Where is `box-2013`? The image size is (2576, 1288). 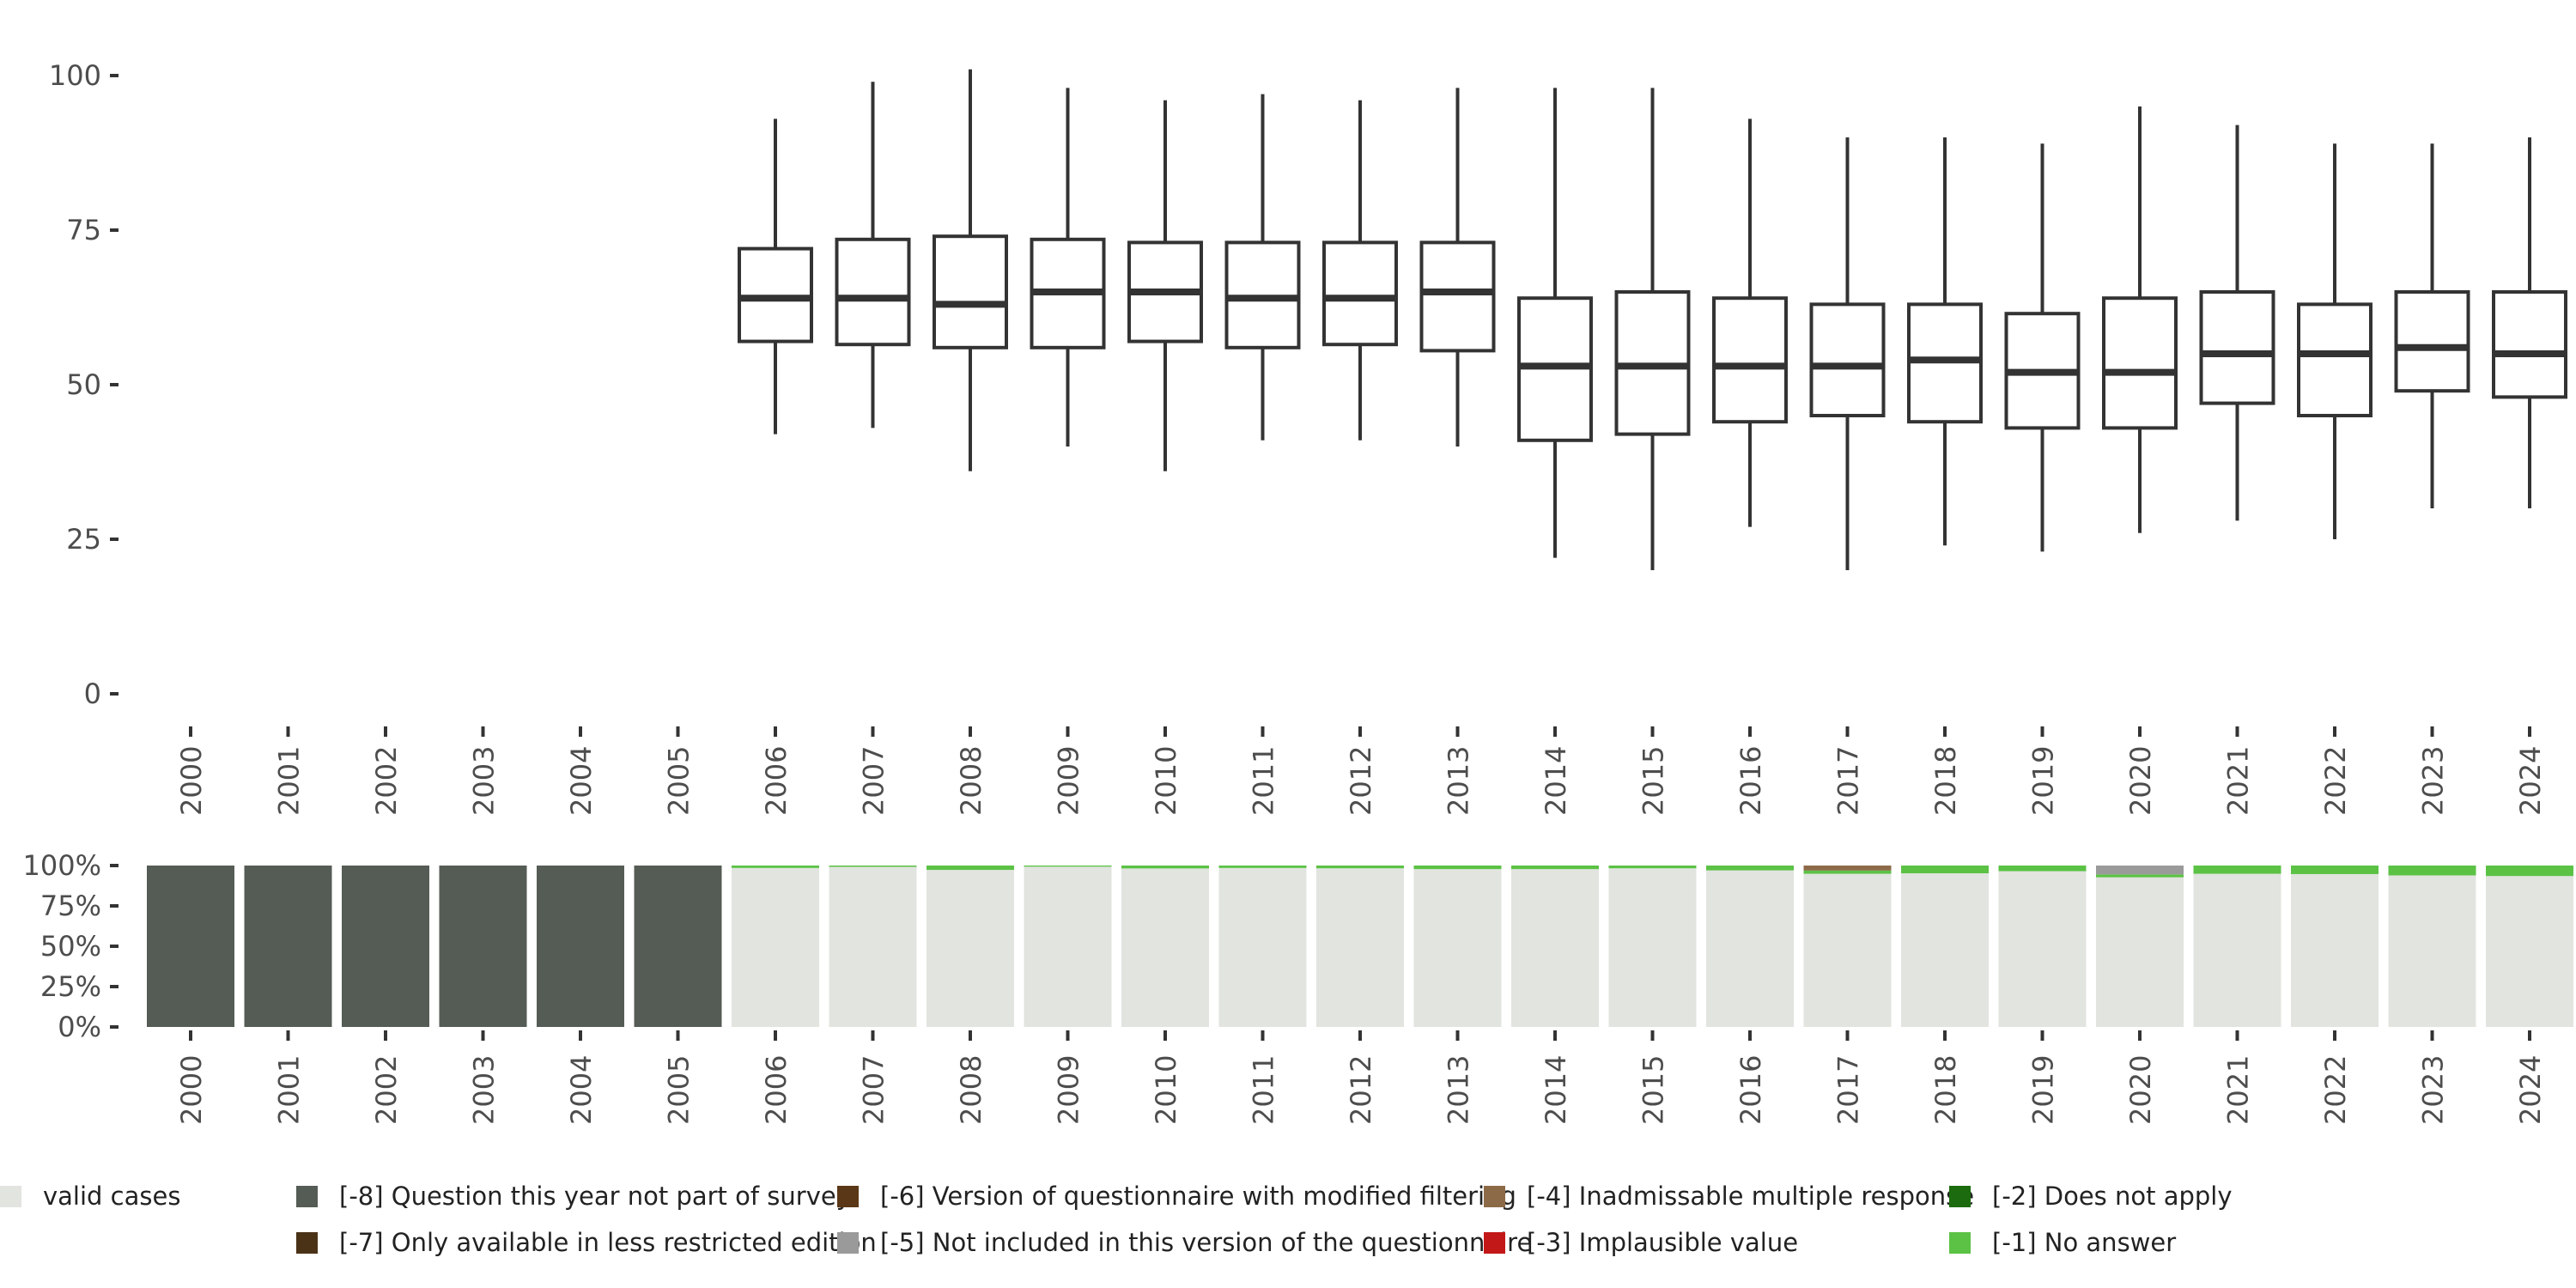 box-2013 is located at coordinates (1458, 268).